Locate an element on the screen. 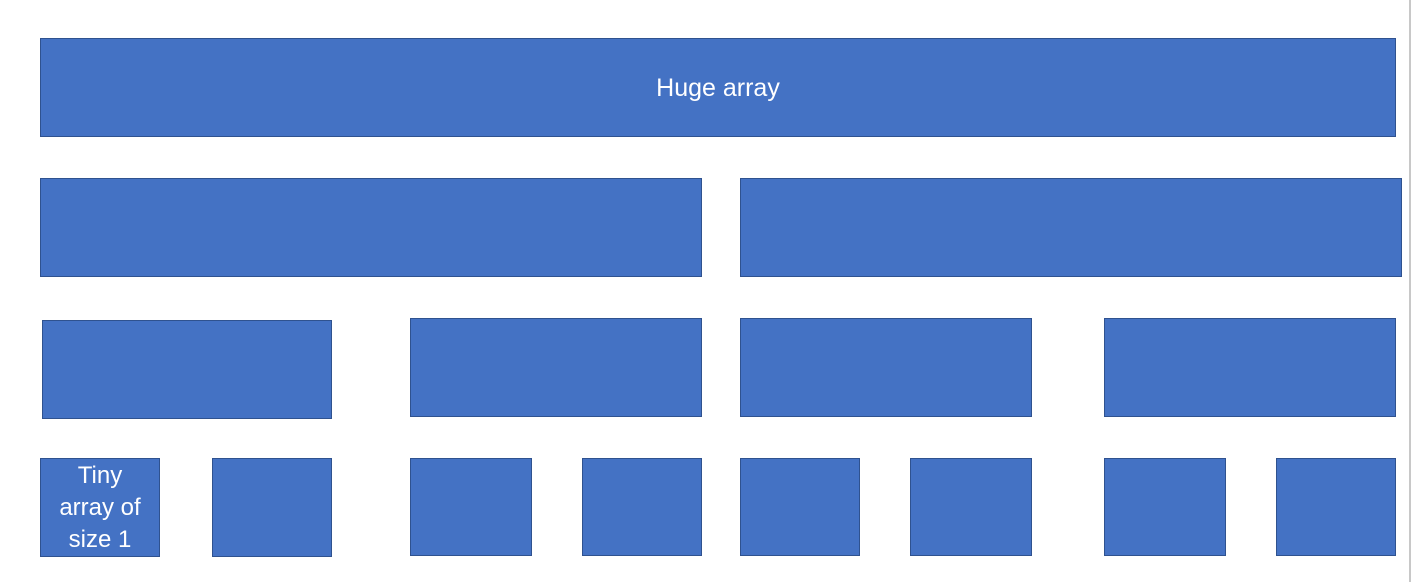 The height and width of the screenshot is (582, 1420). tiny-array-block-1: Tiny array of size 1 is located at coordinates (100, 507).